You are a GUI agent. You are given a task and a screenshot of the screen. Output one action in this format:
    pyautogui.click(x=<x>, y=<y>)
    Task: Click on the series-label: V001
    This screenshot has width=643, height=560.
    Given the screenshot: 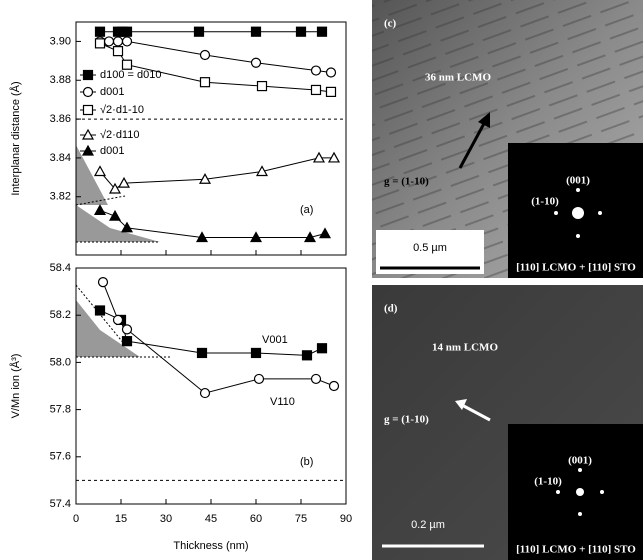 What is the action you would take?
    pyautogui.click(x=275, y=340)
    